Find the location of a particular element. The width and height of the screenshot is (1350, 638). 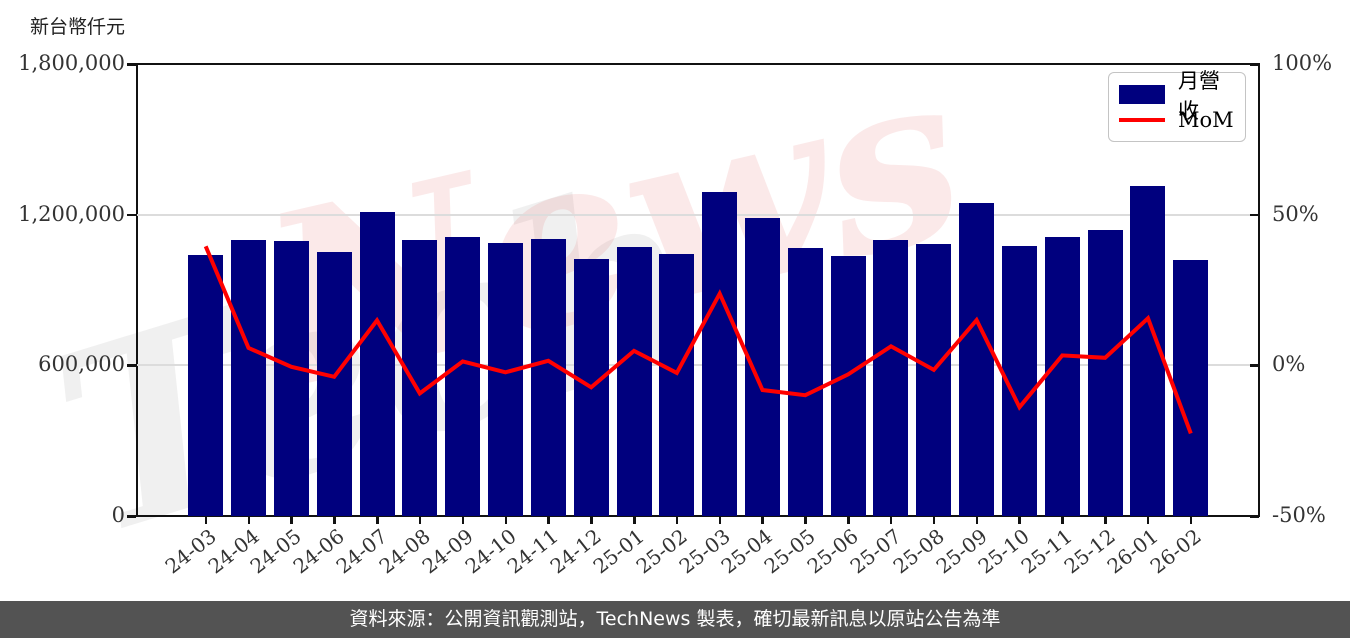

legend-item-mom: MoM is located at coordinates (1177, 119).